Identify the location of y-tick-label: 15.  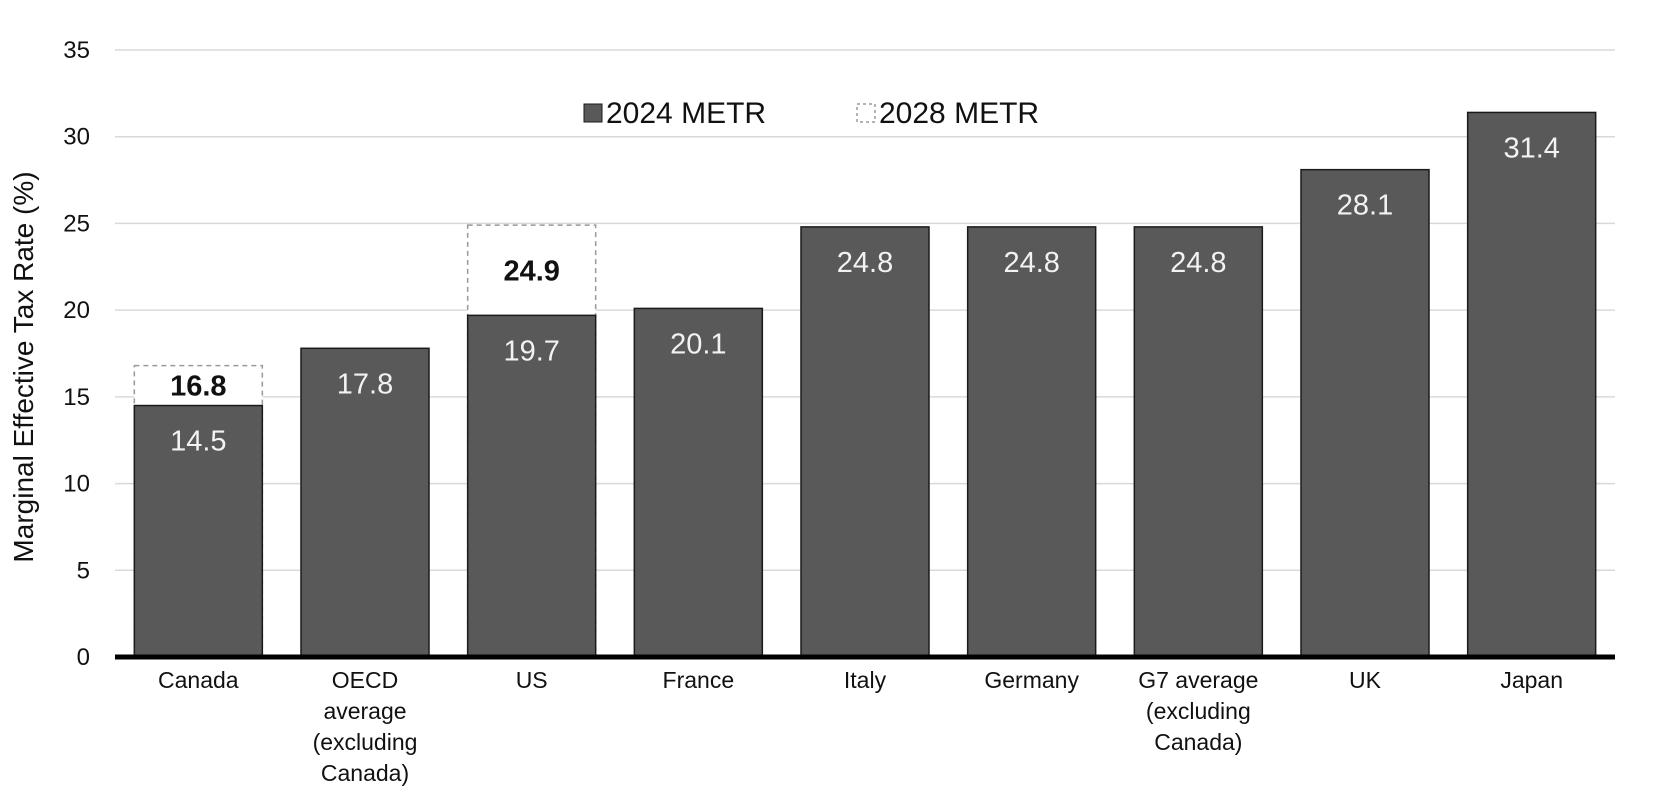
(76, 397).